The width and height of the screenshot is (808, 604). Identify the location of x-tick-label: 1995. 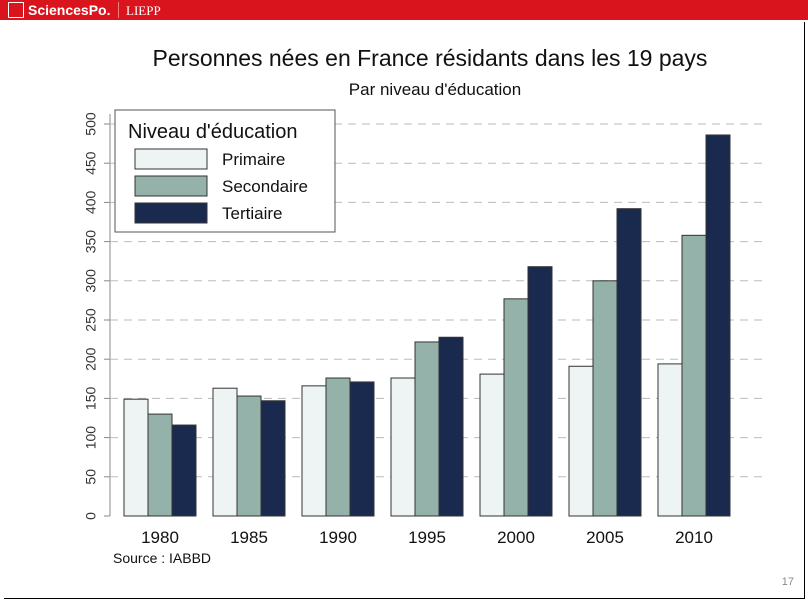
(427, 537).